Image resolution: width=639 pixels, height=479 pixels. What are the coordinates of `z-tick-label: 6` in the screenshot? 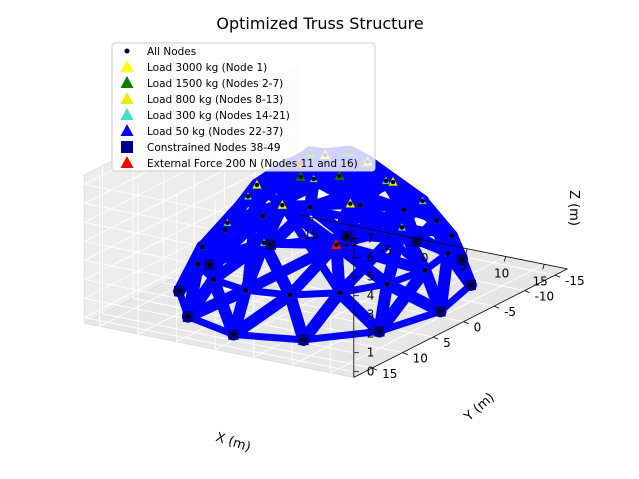 It's located at (371, 258).